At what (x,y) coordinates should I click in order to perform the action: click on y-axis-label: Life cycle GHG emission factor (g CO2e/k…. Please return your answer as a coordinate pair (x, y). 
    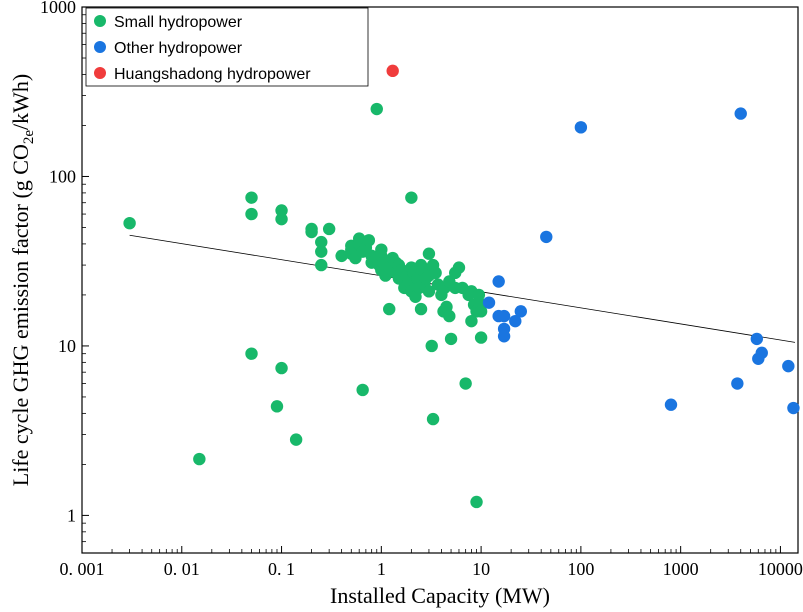
    Looking at the image, I should click on (22, 280).